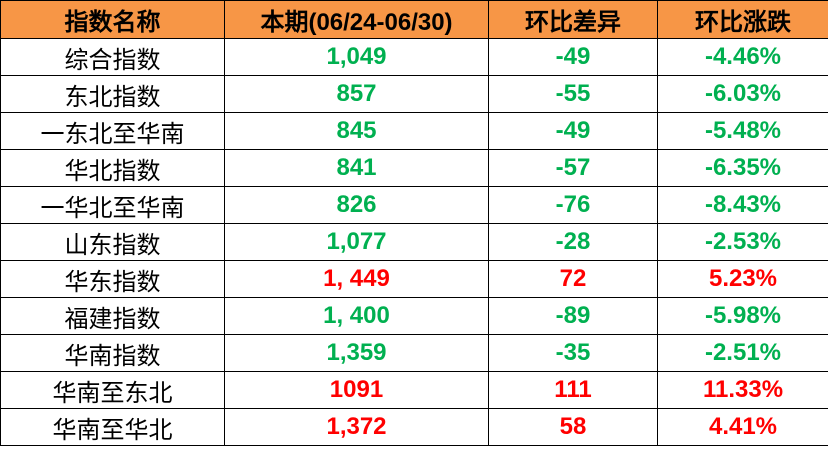 The height and width of the screenshot is (457, 828). I want to click on index-name-cell: 综合指数, so click(112, 57).